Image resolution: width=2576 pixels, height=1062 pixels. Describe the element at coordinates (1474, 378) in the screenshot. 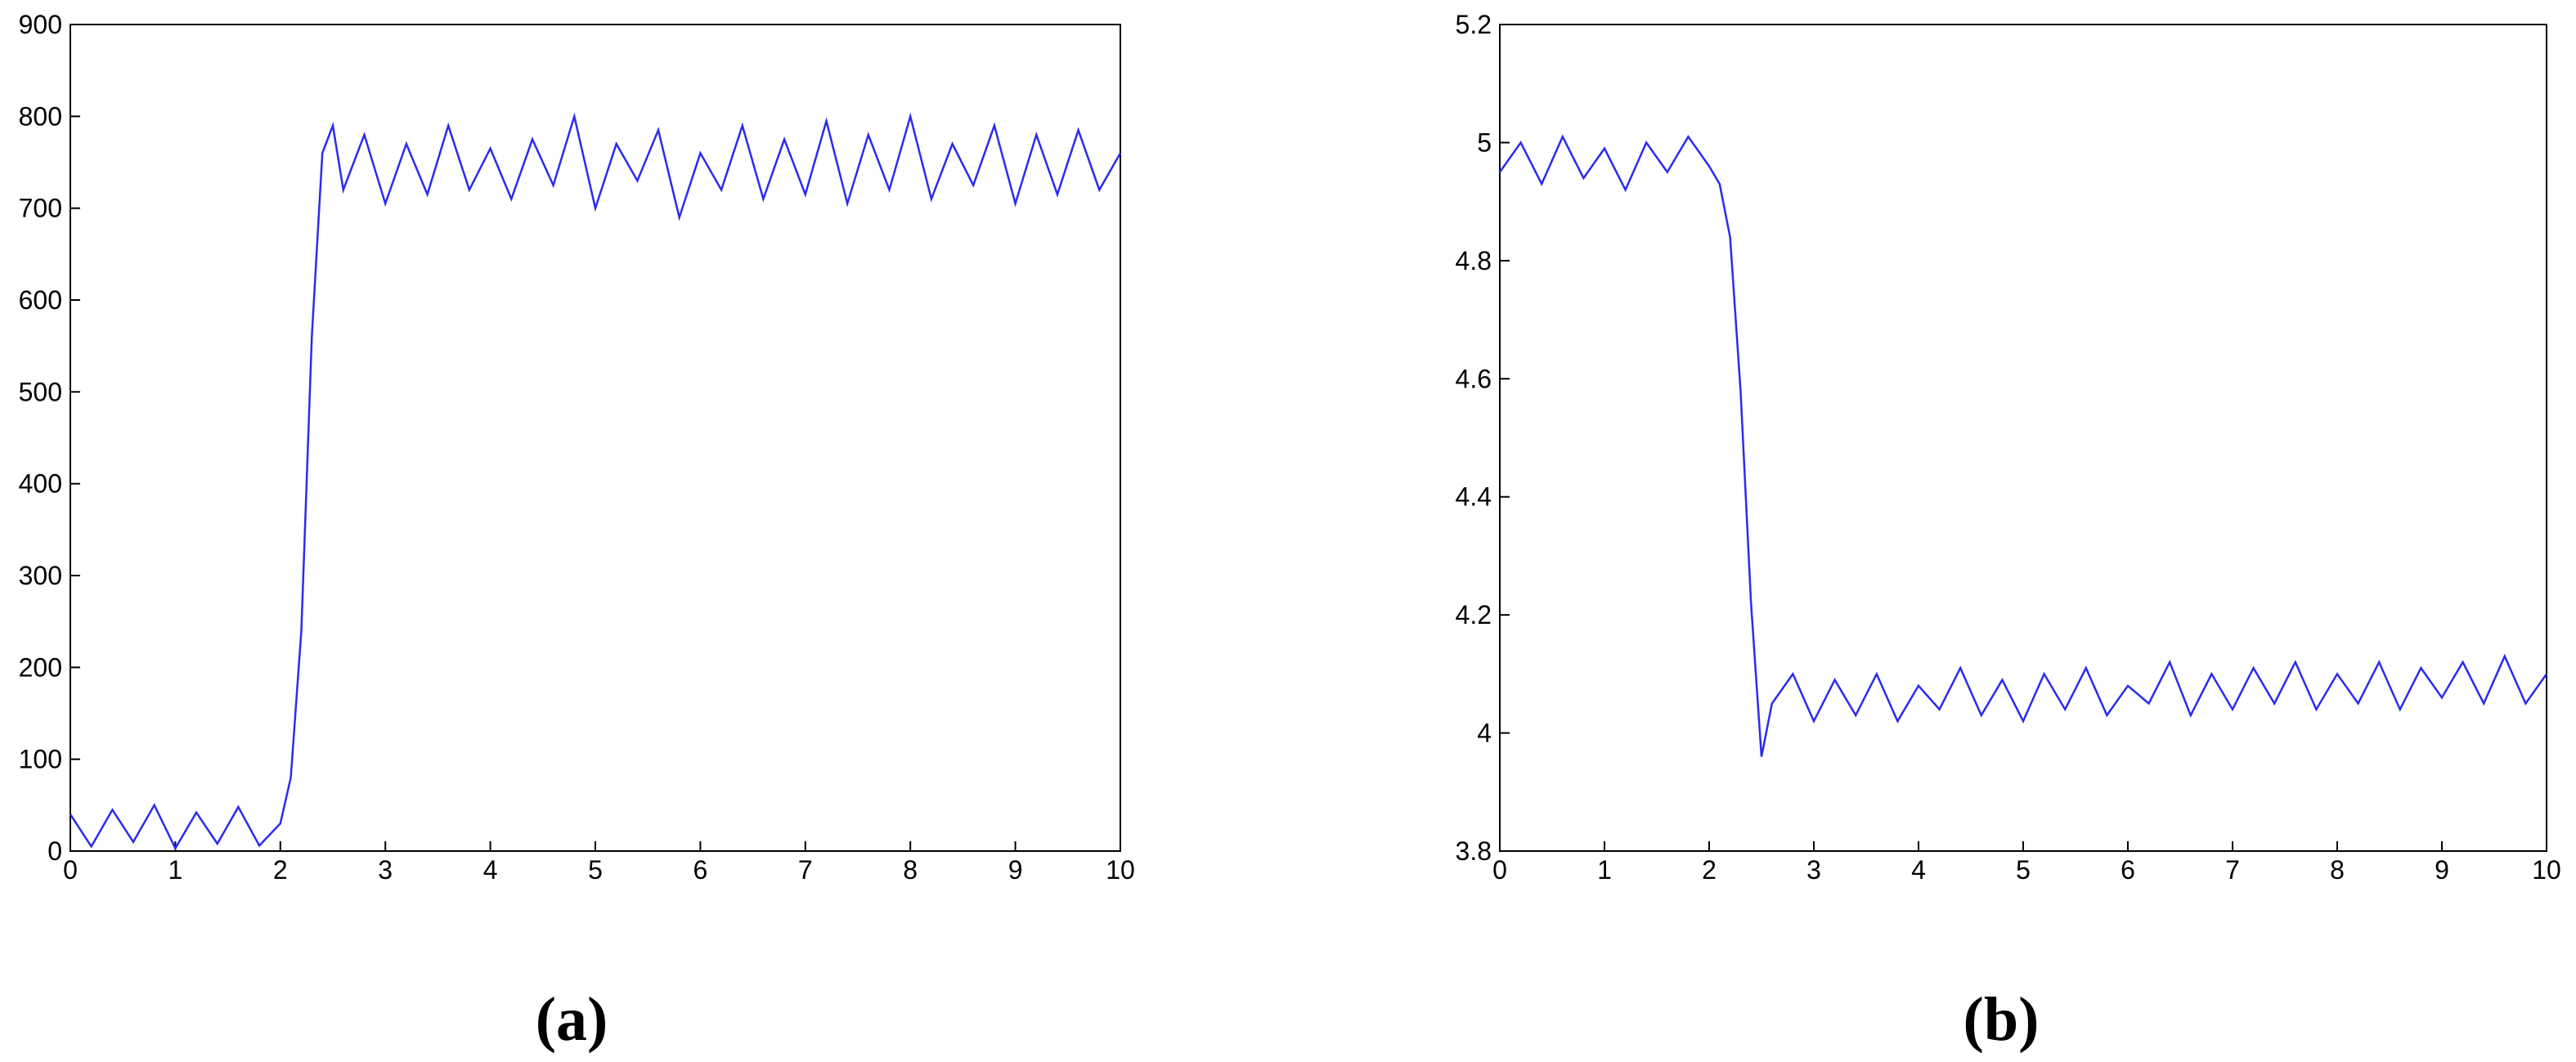

I see `y-tick-label: 4.6` at that location.